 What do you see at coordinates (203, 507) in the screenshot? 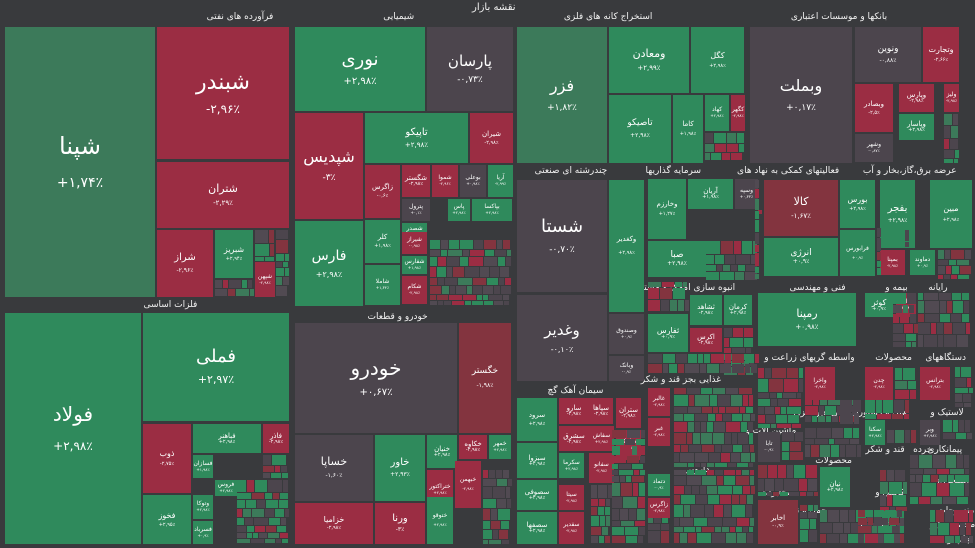
I see `ticker-tile: وتوکا +۲,۹۸٪` at bounding box center [203, 507].